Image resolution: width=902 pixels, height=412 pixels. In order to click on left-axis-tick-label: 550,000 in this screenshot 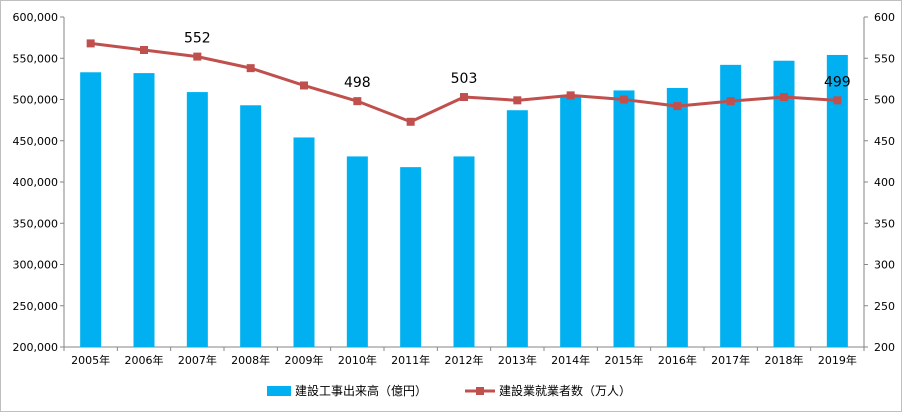, I will do `click(36, 58)`.